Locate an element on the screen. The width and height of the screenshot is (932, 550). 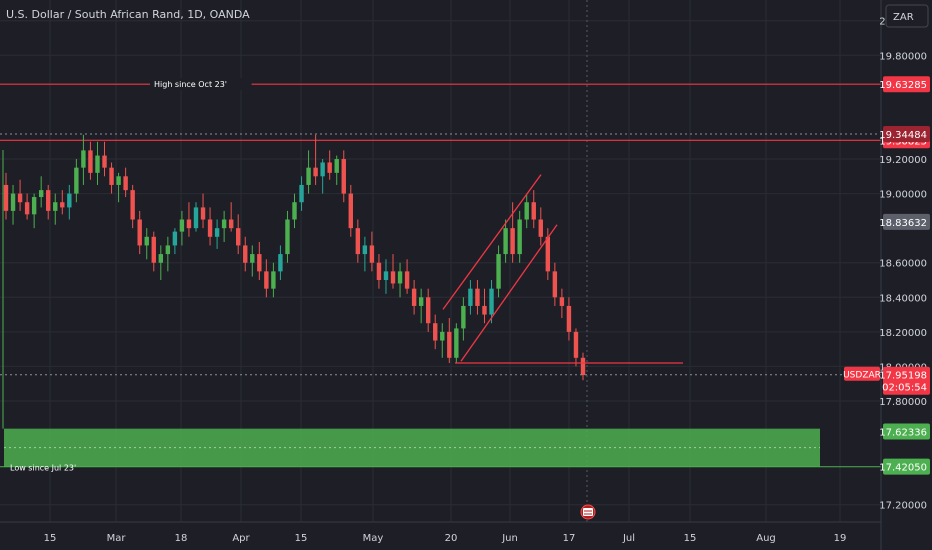
current-price-value: 17.95198 is located at coordinates (903, 376).